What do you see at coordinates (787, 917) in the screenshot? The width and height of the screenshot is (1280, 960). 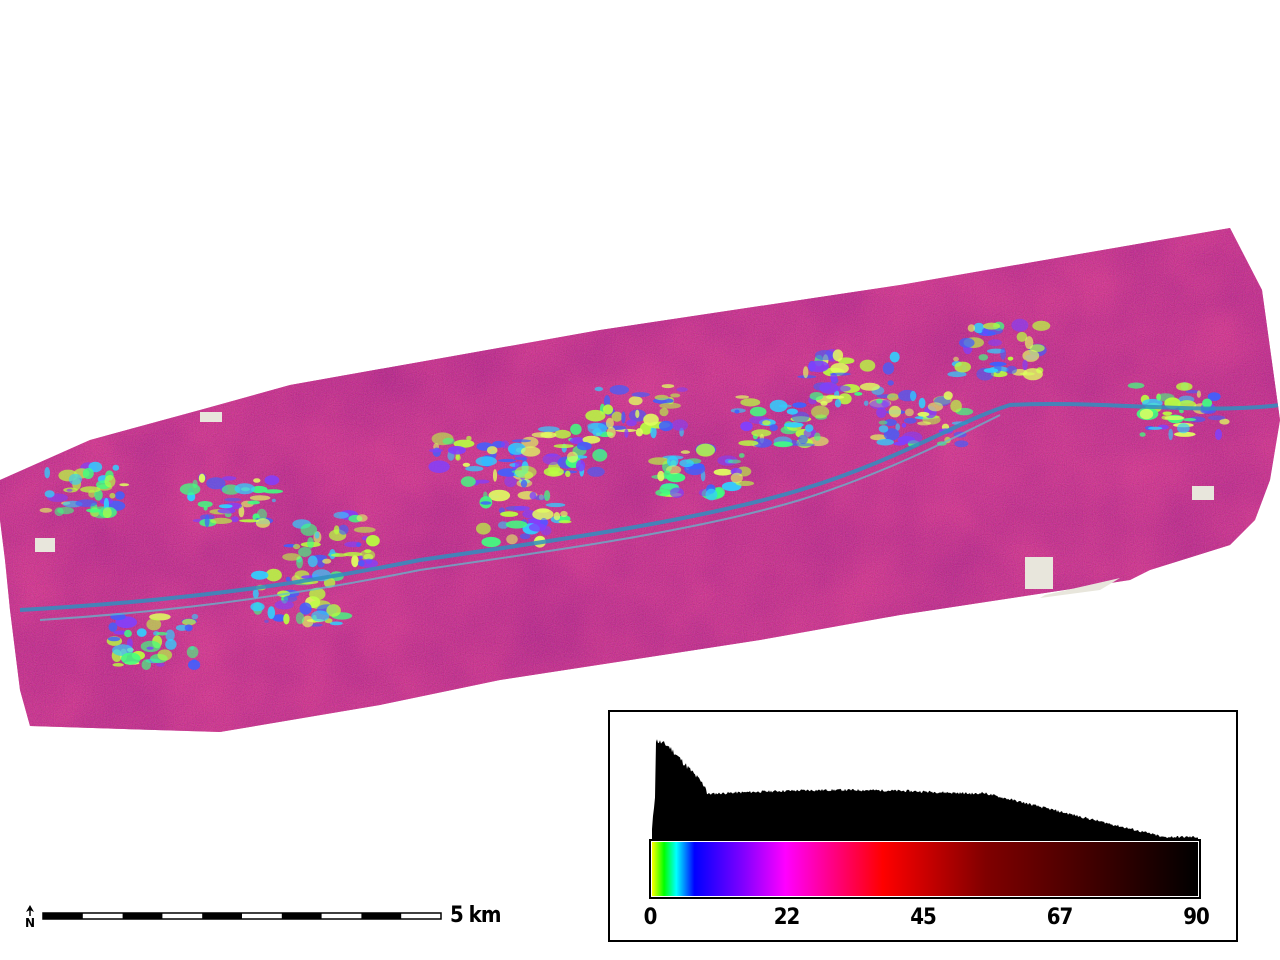 I see `legend-tick: 22` at bounding box center [787, 917].